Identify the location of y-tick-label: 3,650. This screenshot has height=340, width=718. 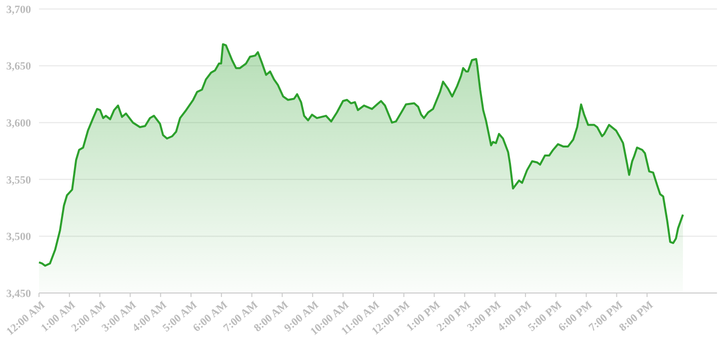
(19, 66).